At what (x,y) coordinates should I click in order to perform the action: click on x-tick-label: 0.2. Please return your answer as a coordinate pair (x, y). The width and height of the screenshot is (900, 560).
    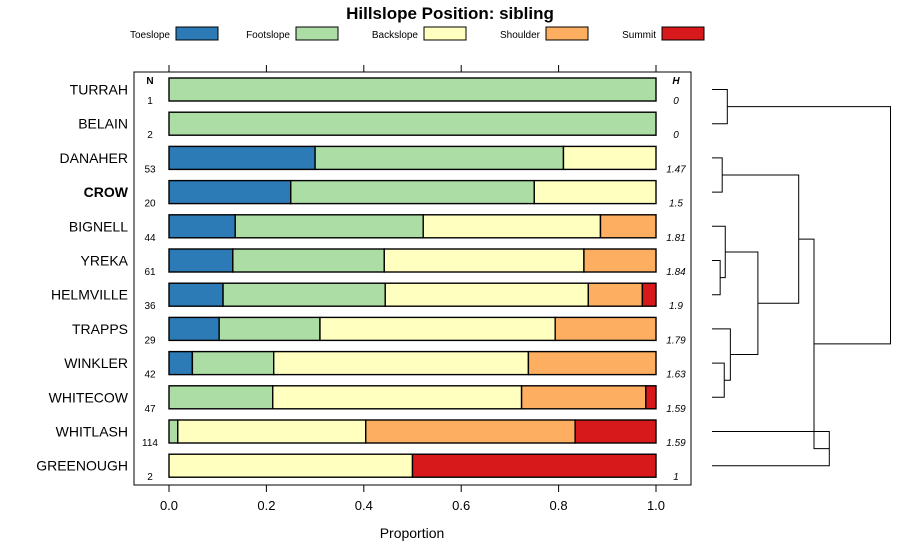
    Looking at the image, I should click on (266, 505).